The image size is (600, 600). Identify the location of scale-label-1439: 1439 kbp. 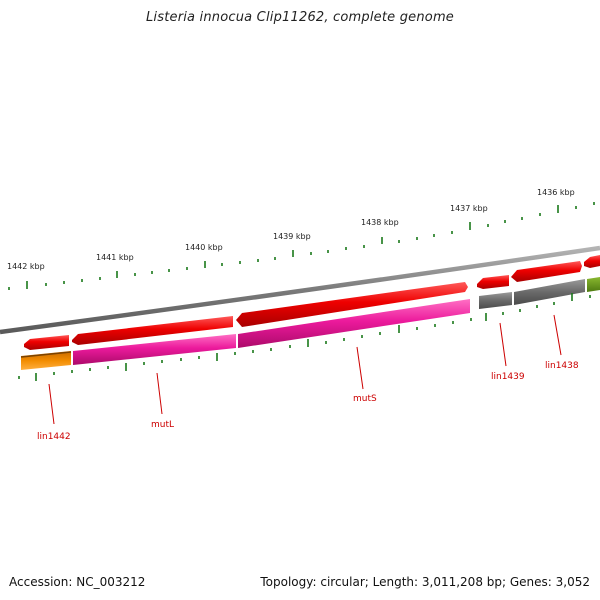
(292, 236).